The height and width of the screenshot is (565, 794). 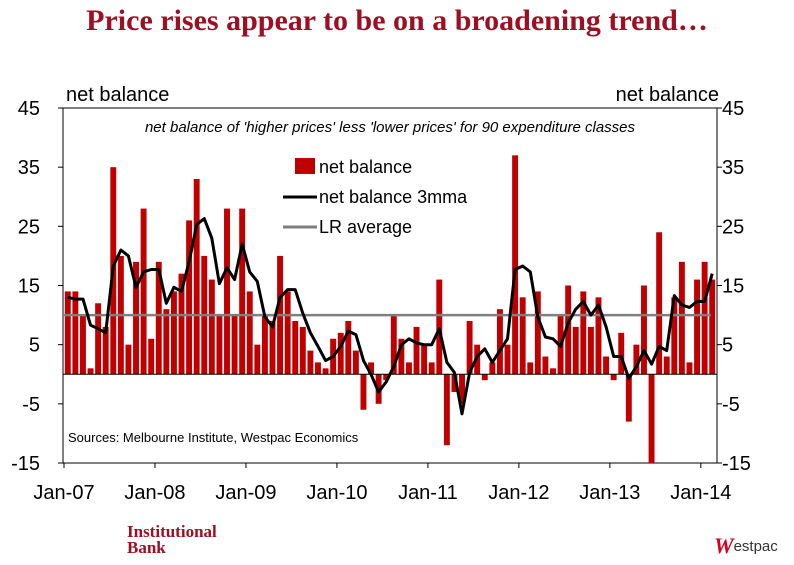 What do you see at coordinates (245, 493) in the screenshot?
I see `x-tick-label: Jan-09` at bounding box center [245, 493].